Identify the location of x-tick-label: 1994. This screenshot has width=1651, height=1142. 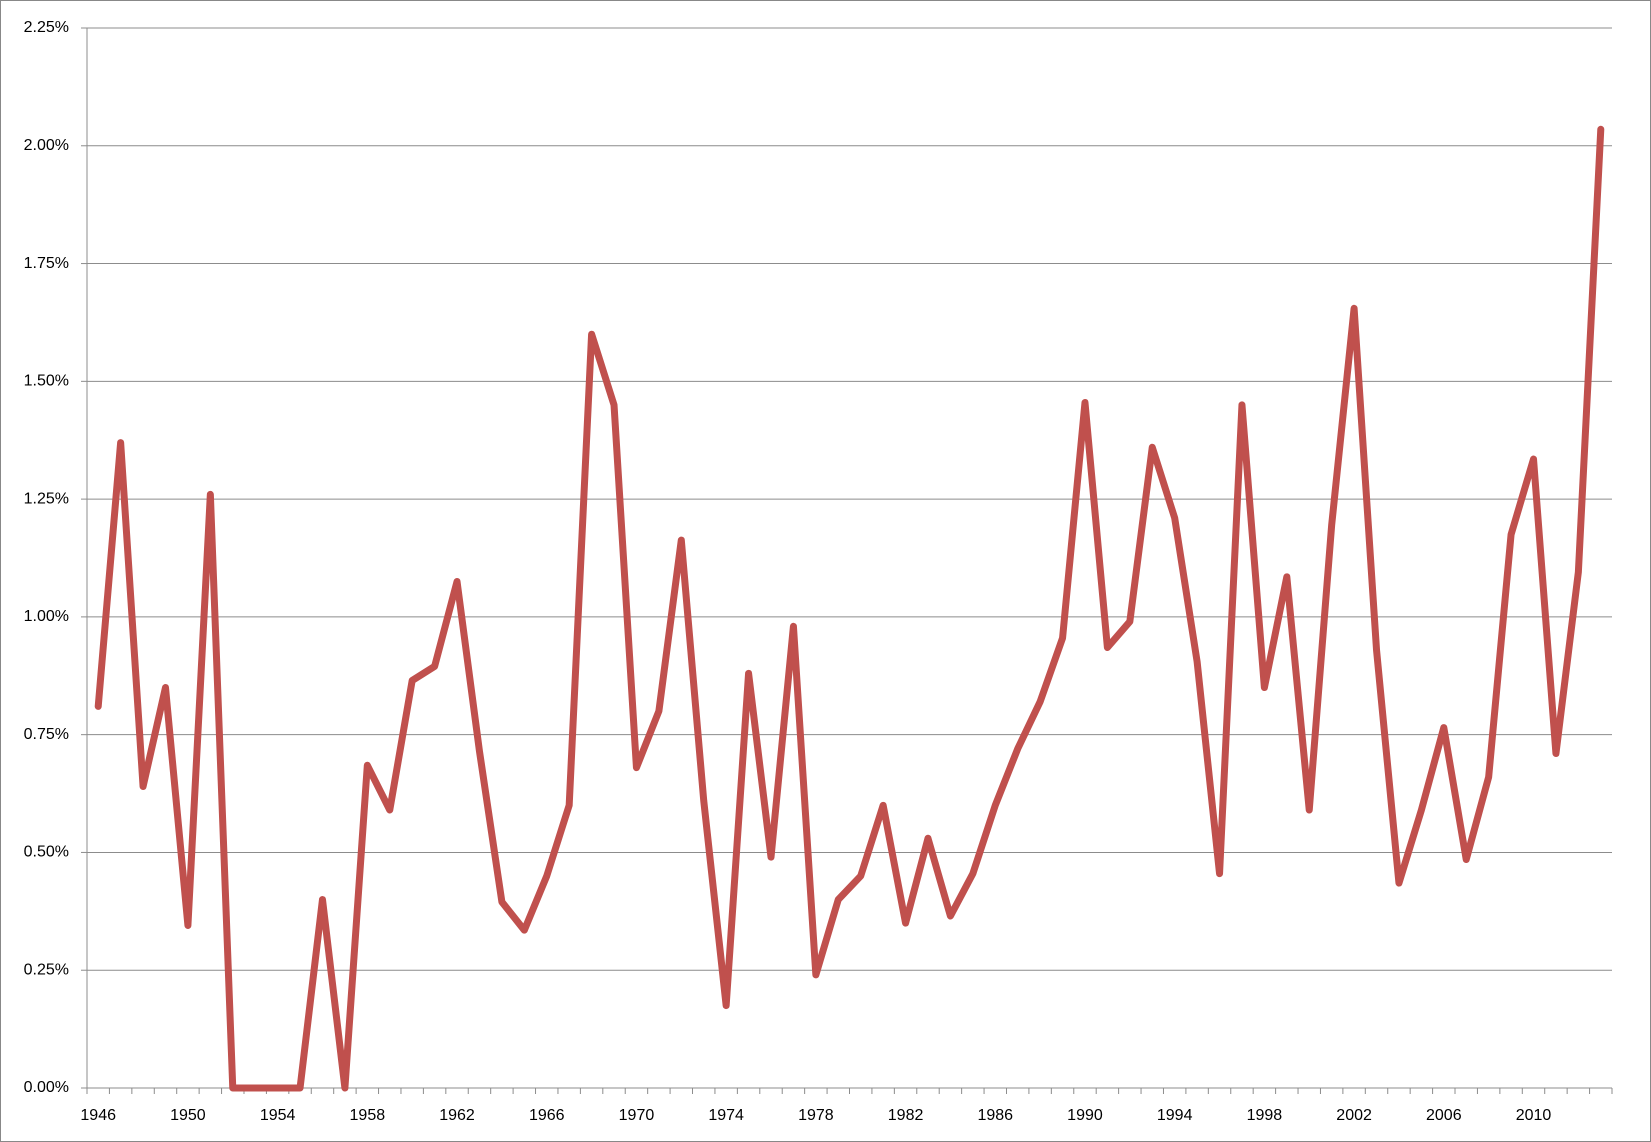
(1175, 1115).